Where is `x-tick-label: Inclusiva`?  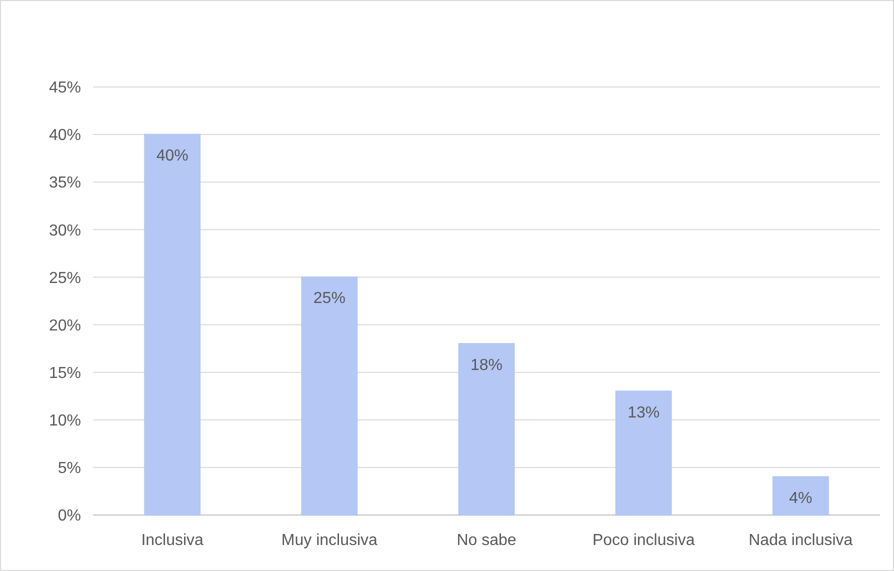 x-tick-label: Inclusiva is located at coordinates (172, 540).